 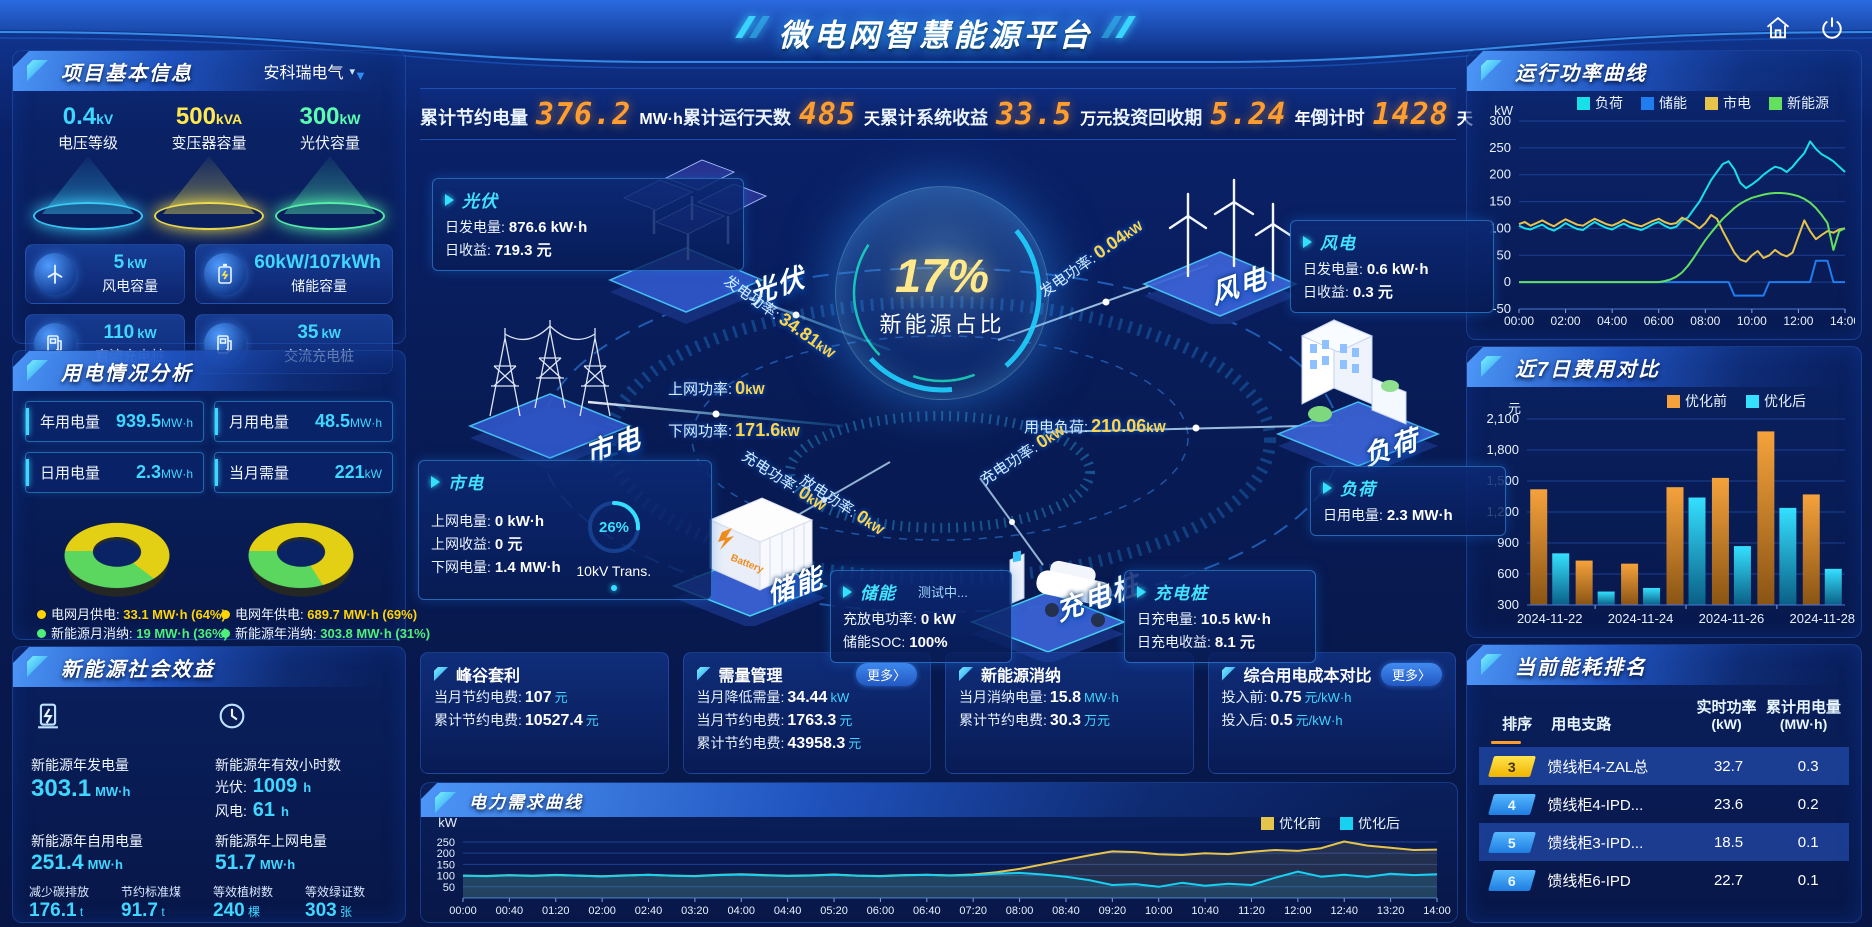 What do you see at coordinates (309, 71) in the screenshot?
I see `company-dropdown: 安科瑞电气 ▾` at bounding box center [309, 71].